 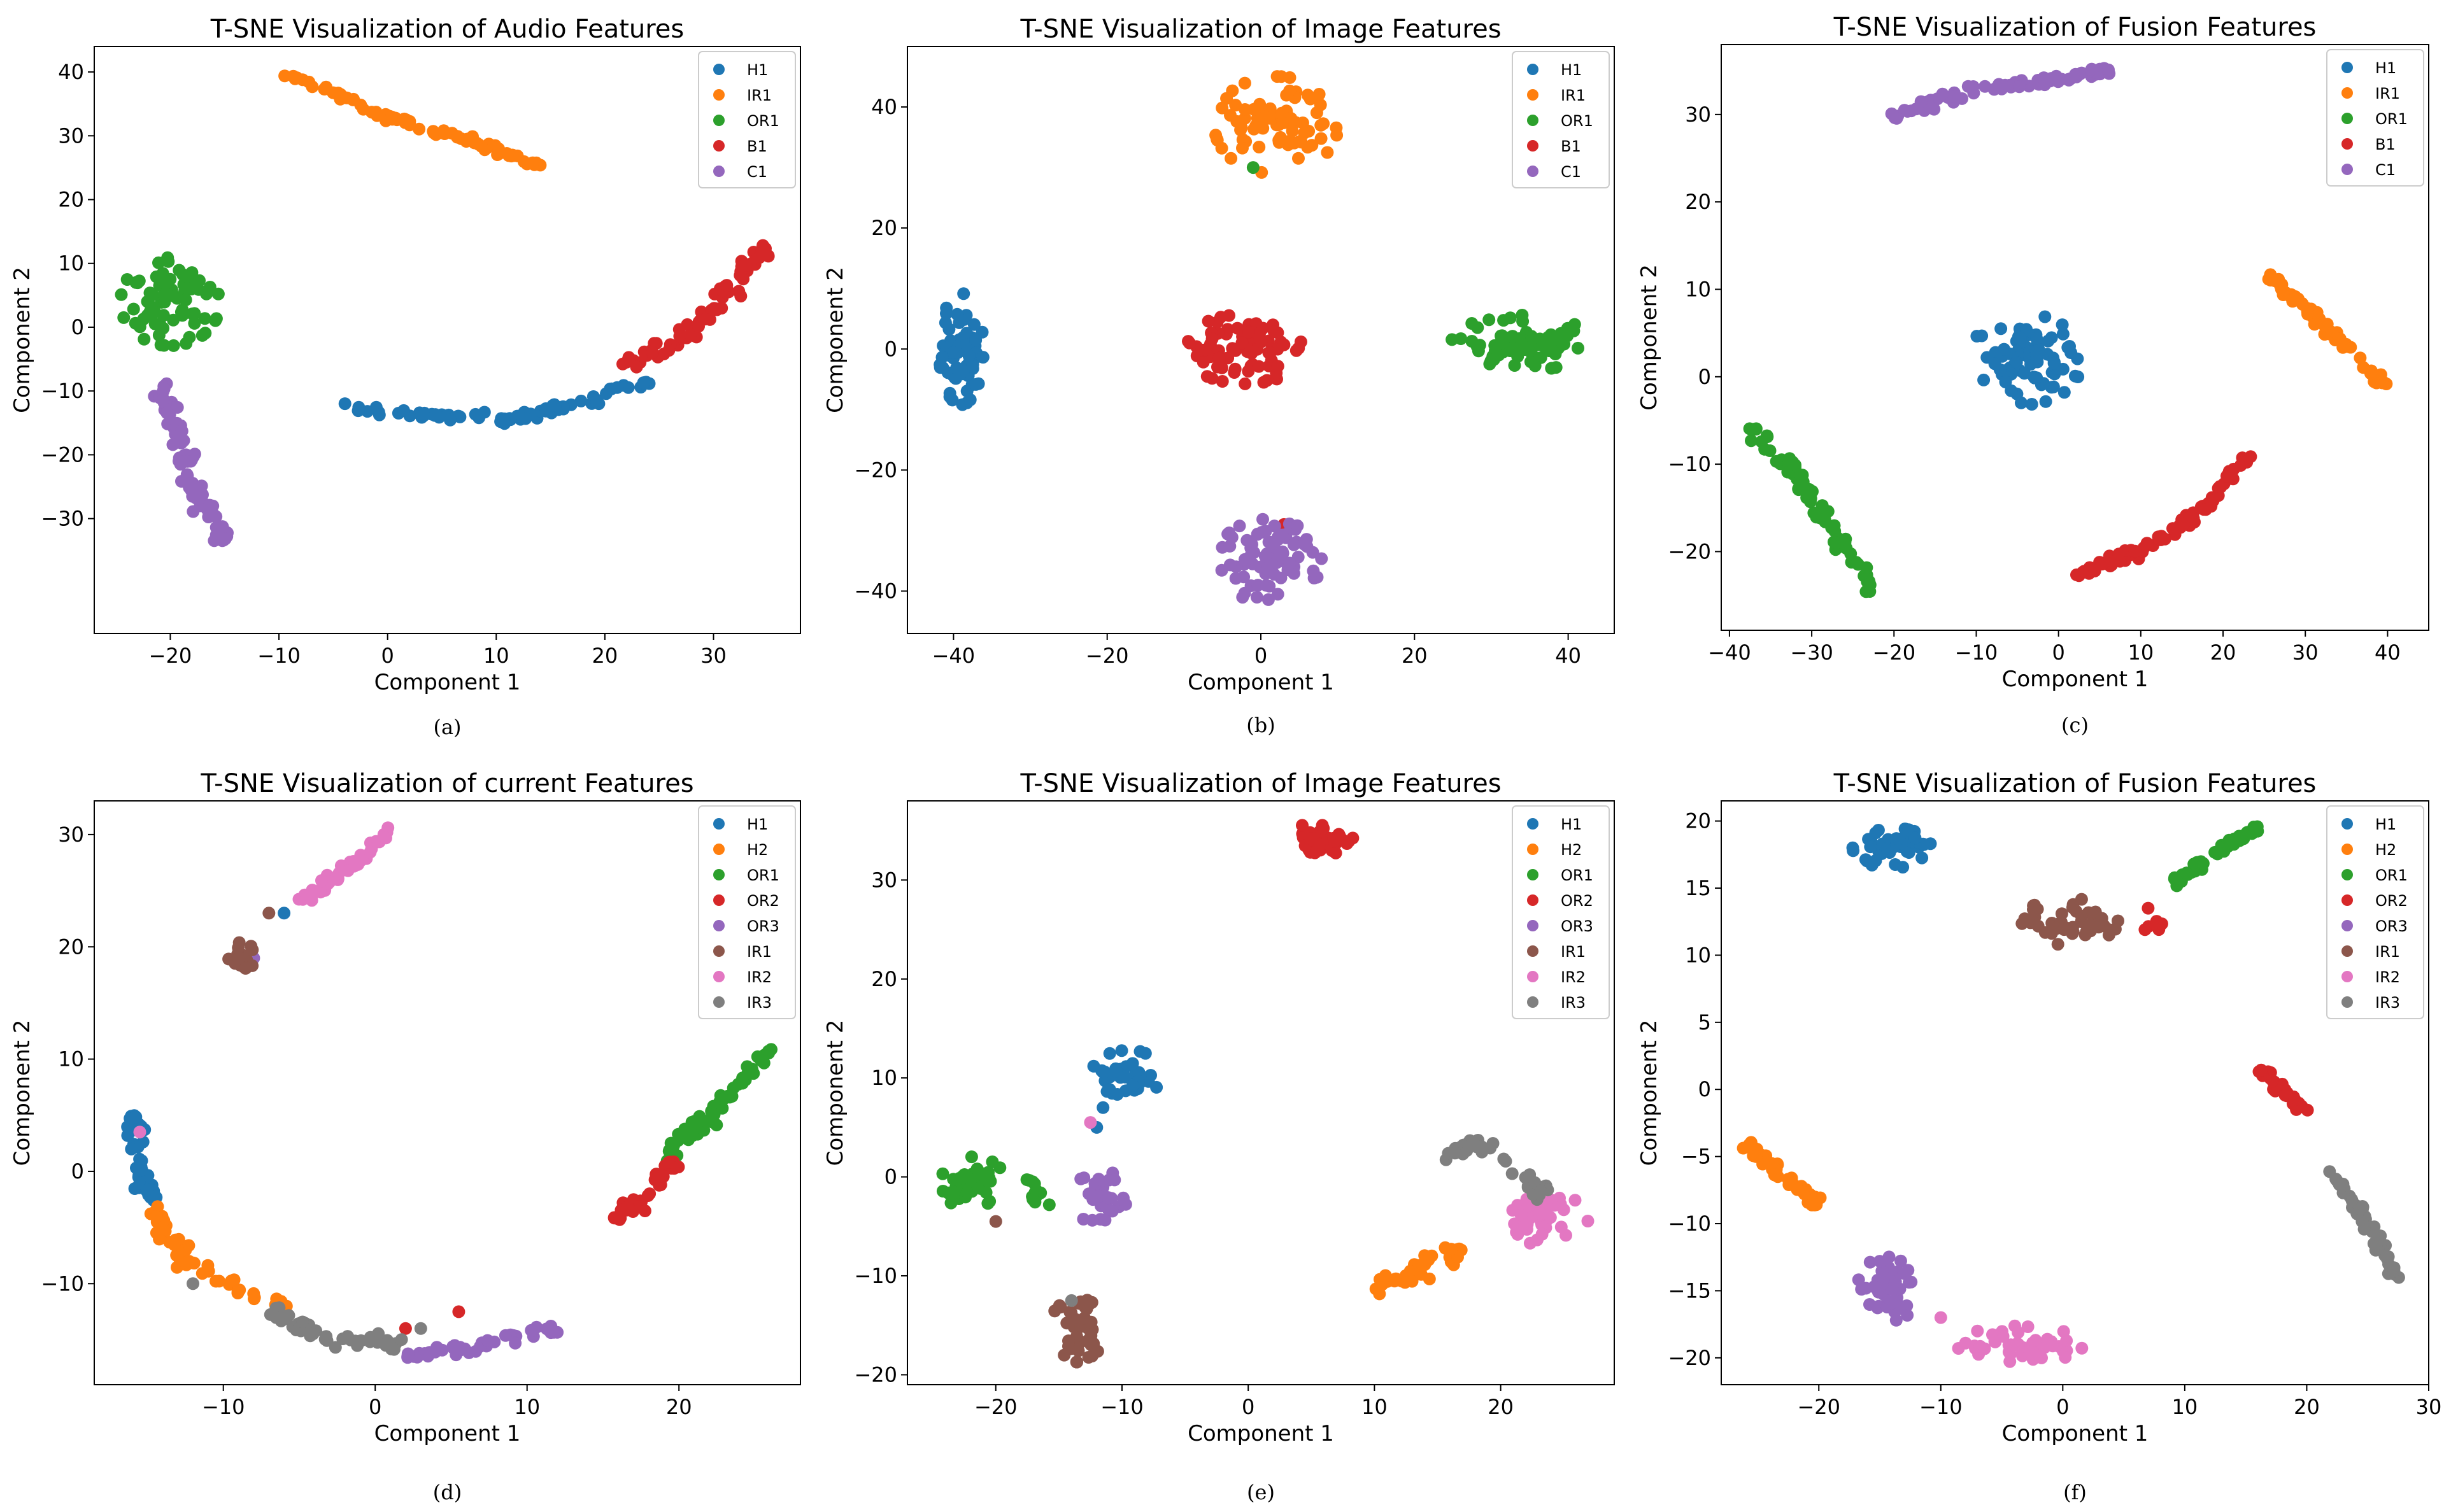 What do you see at coordinates (1689, 1290) in the screenshot?
I see `y-tick-label: −15` at bounding box center [1689, 1290].